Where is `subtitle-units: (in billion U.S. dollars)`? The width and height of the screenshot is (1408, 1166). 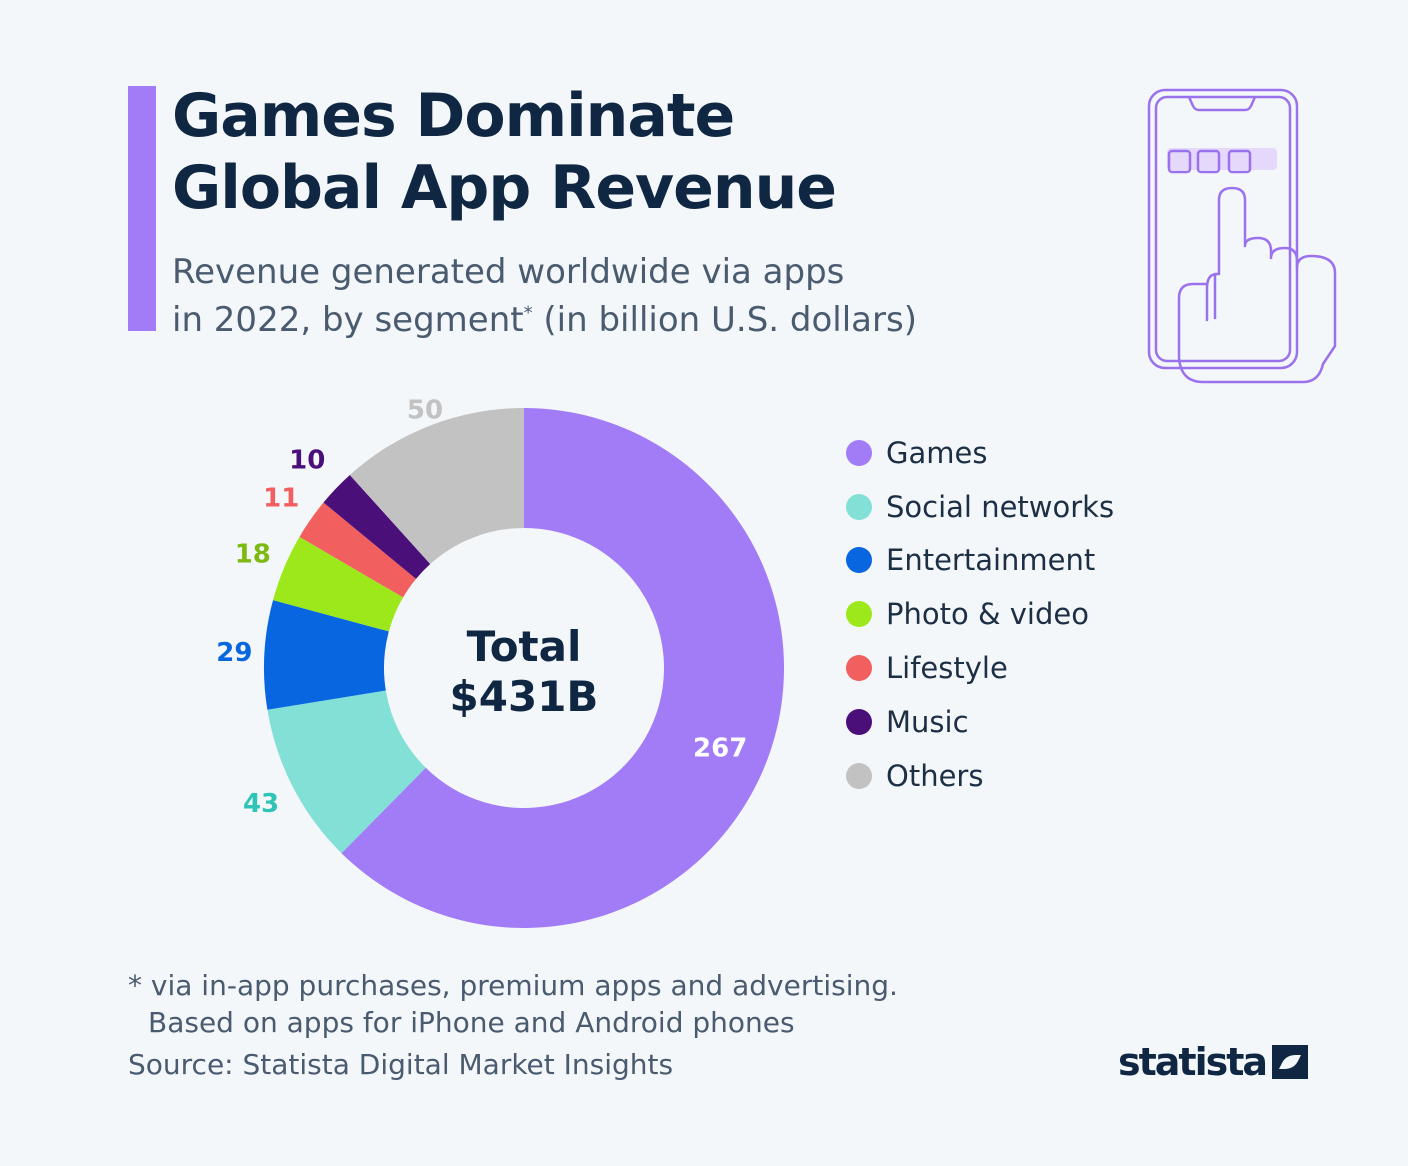
subtitle-units: (in billion U.S. dollars) is located at coordinates (724, 320).